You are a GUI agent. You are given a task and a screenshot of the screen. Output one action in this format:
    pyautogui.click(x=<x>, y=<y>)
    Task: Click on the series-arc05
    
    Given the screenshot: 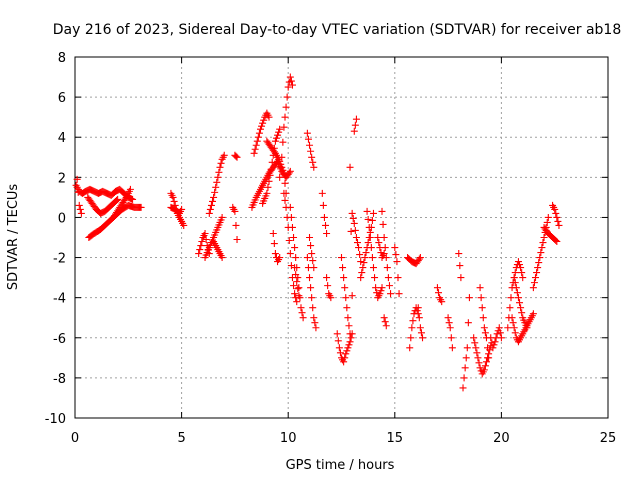 What is the action you would take?
    pyautogui.click(x=127, y=211)
    